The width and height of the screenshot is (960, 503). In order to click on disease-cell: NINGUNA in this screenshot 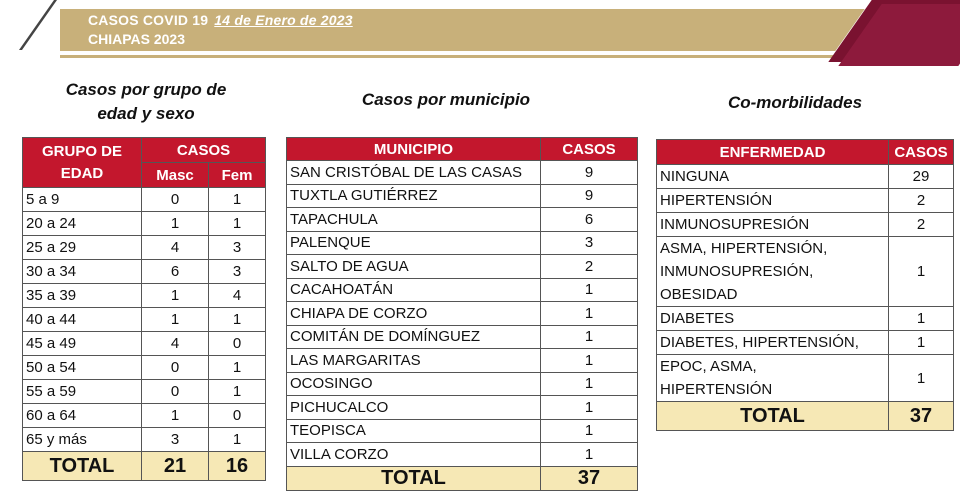, I will do `click(772, 176)`.